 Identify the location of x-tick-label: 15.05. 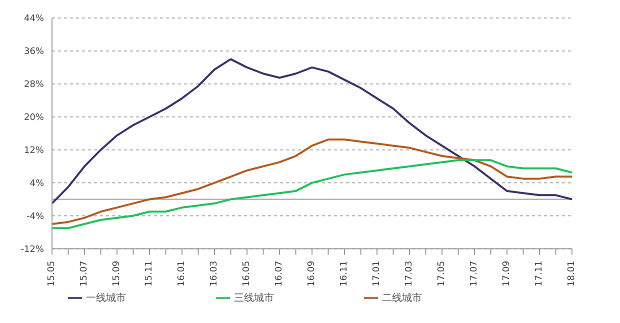
(52, 273).